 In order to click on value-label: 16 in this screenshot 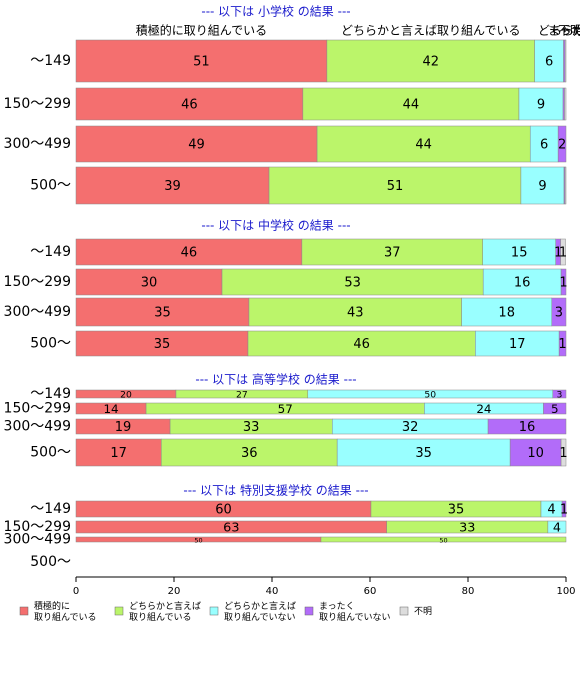, I will do `click(527, 427)`.